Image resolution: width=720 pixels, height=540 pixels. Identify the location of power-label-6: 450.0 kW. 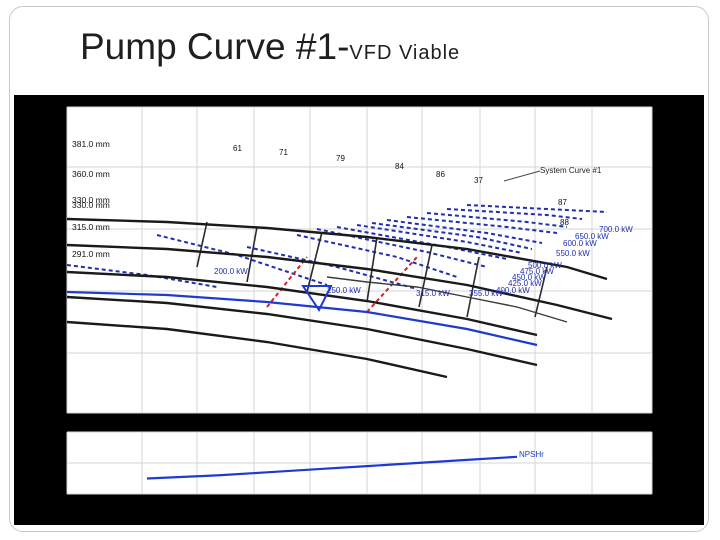
(529, 277).